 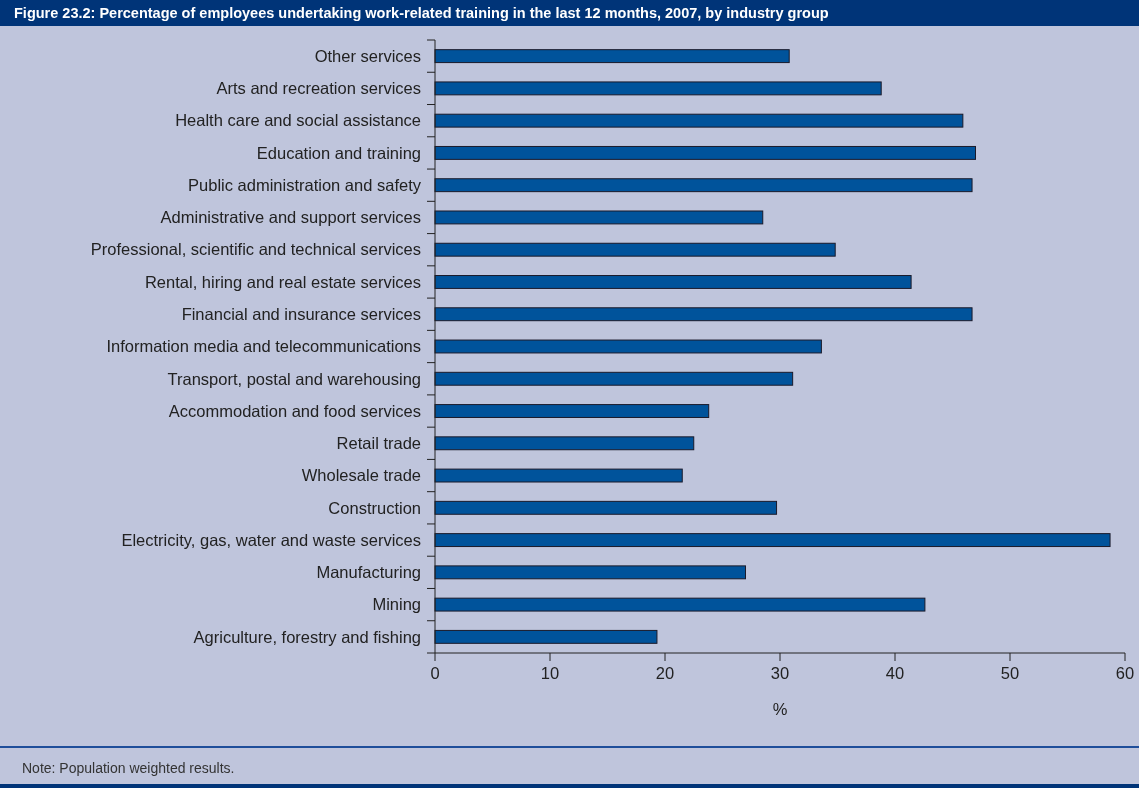 What do you see at coordinates (421, 13) in the screenshot?
I see `chart-title: Figure 23.2: Percentage of employees undertaking work-related training in the last 12 months, 2007, by industry group` at bounding box center [421, 13].